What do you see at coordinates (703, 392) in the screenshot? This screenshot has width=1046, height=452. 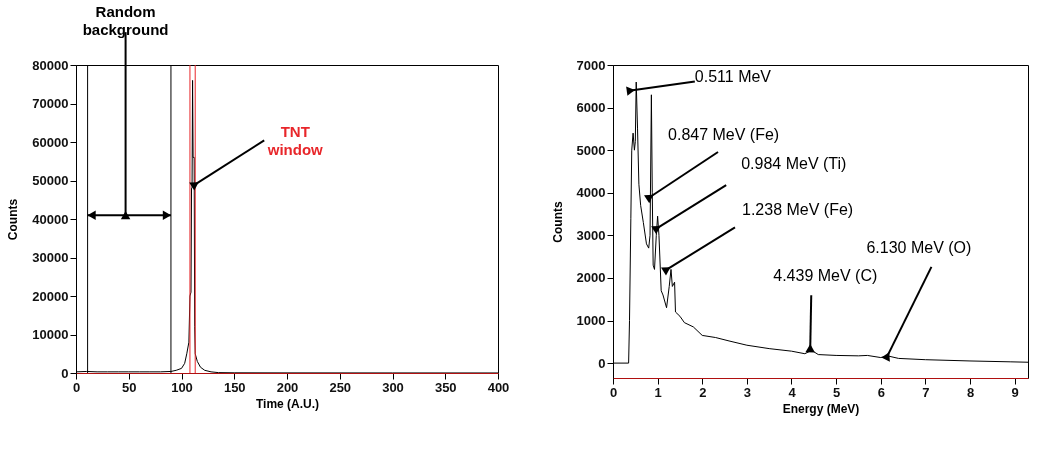 I see `x-tick-label: 2` at bounding box center [703, 392].